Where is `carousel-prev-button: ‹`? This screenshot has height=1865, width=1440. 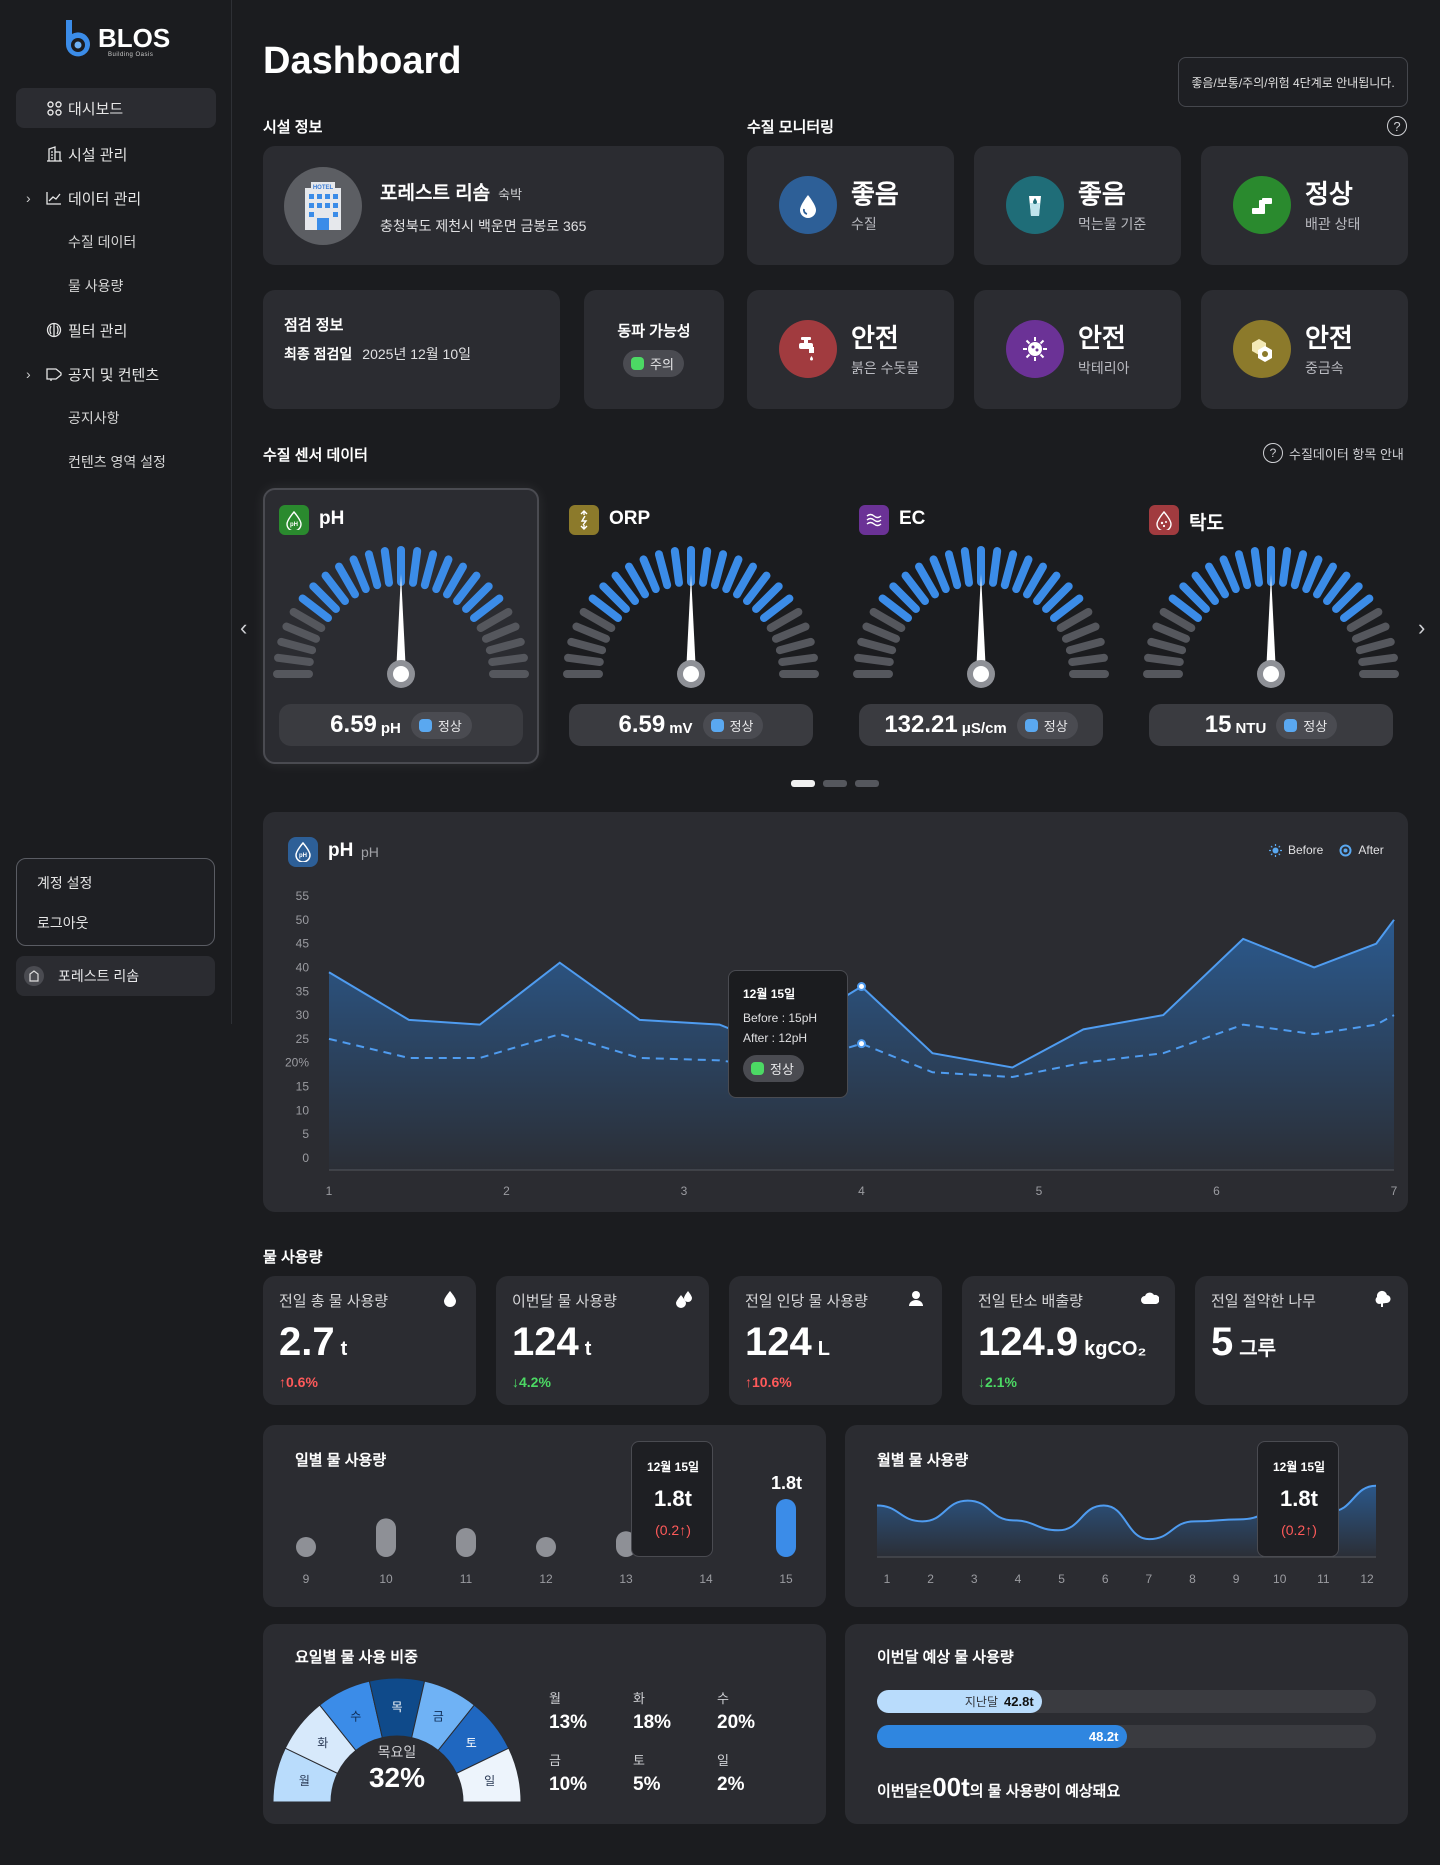 carousel-prev-button: ‹ is located at coordinates (244, 627).